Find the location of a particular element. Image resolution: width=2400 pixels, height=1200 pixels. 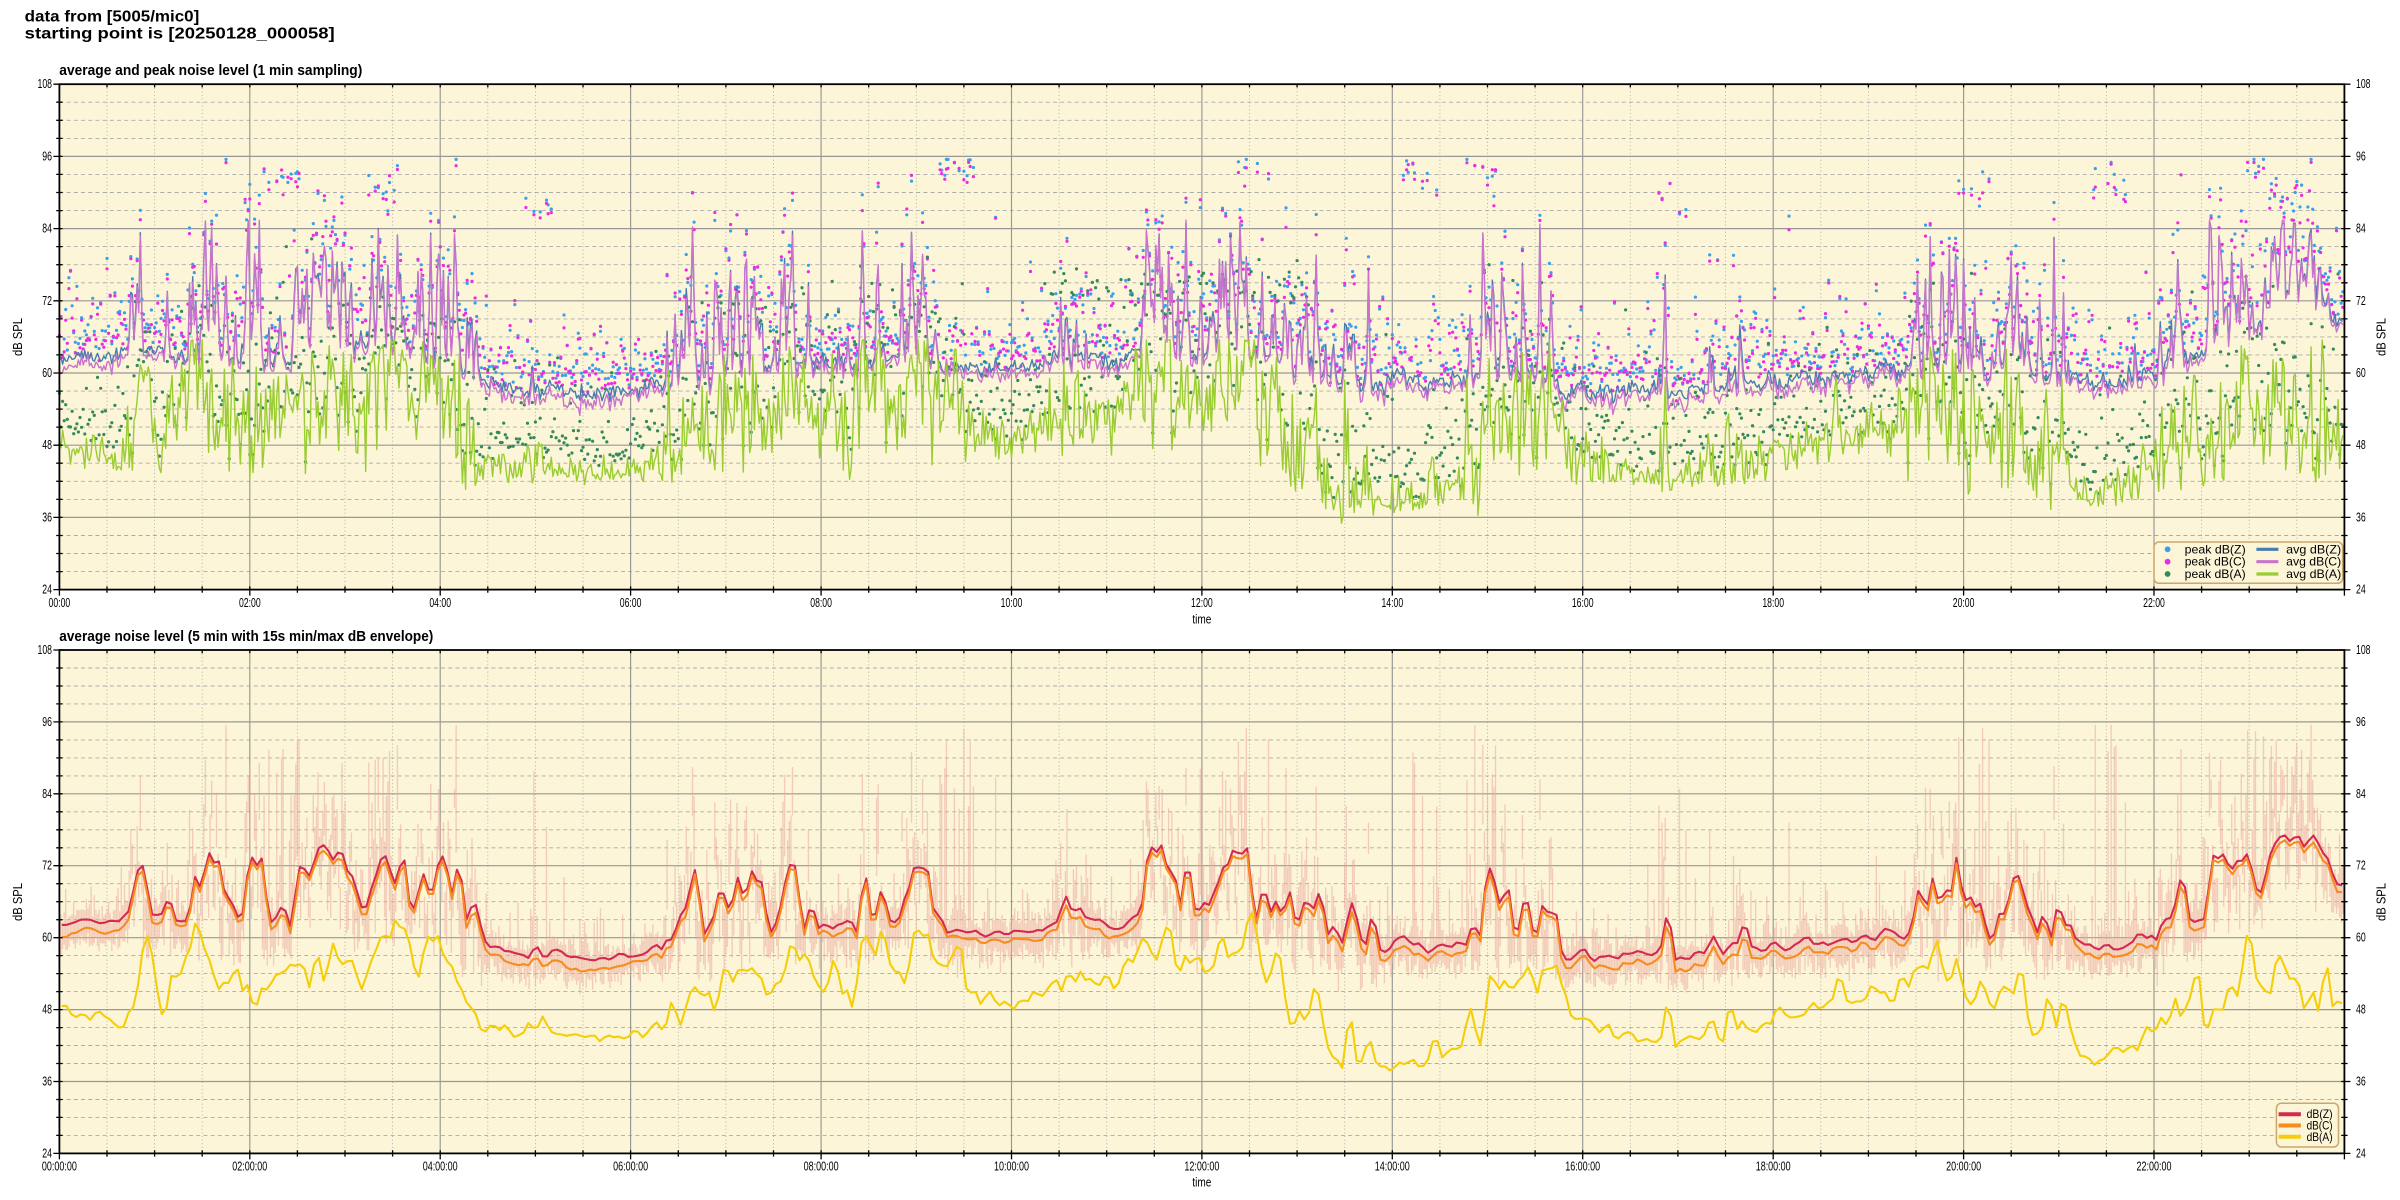

svg-text: 20:00 is located at coordinates (1964, 603).